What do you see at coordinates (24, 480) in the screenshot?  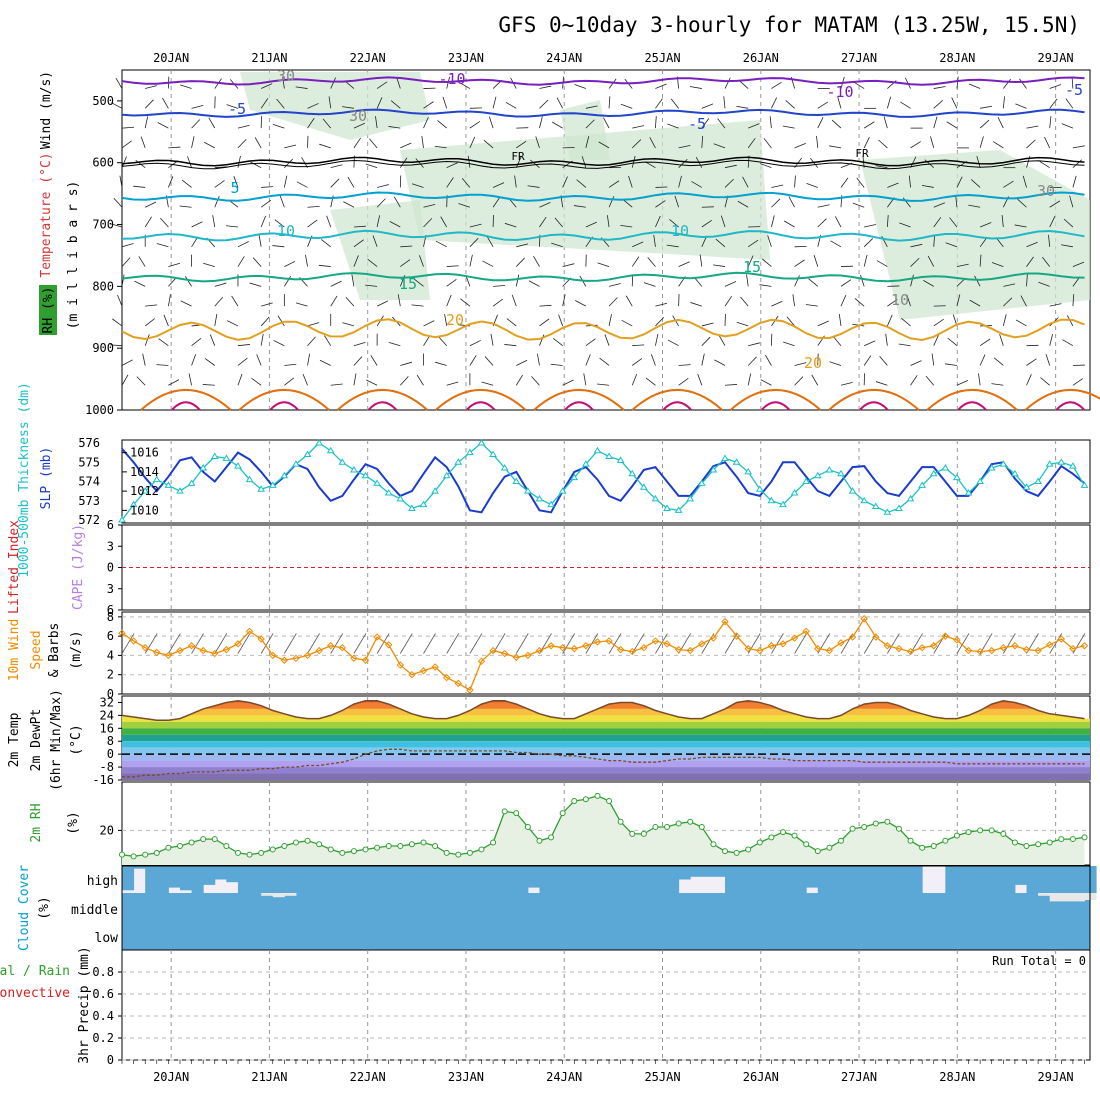 I see `ylabel-thickness: 1000-500mb Thickness (dm)` at bounding box center [24, 480].